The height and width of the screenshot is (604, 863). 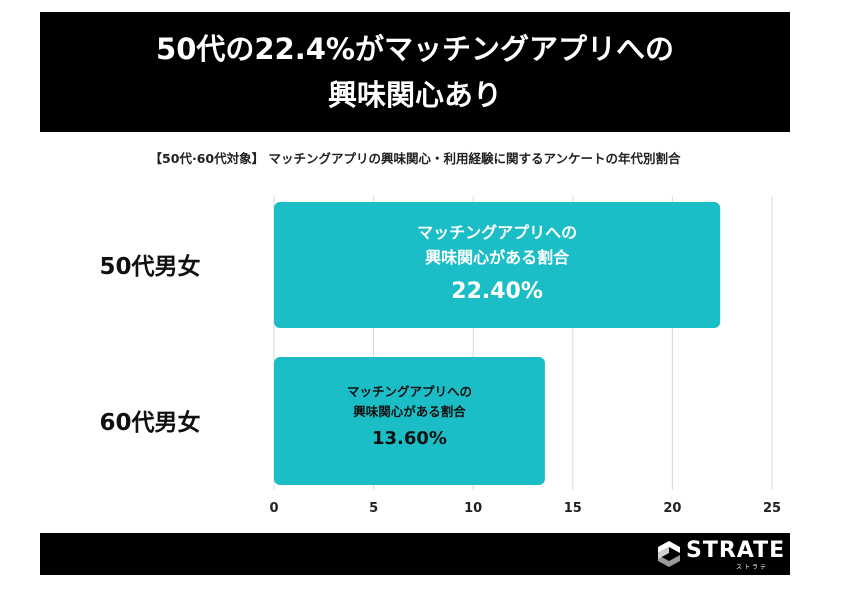 What do you see at coordinates (149, 266) in the screenshot?
I see `category-label: 50代男女` at bounding box center [149, 266].